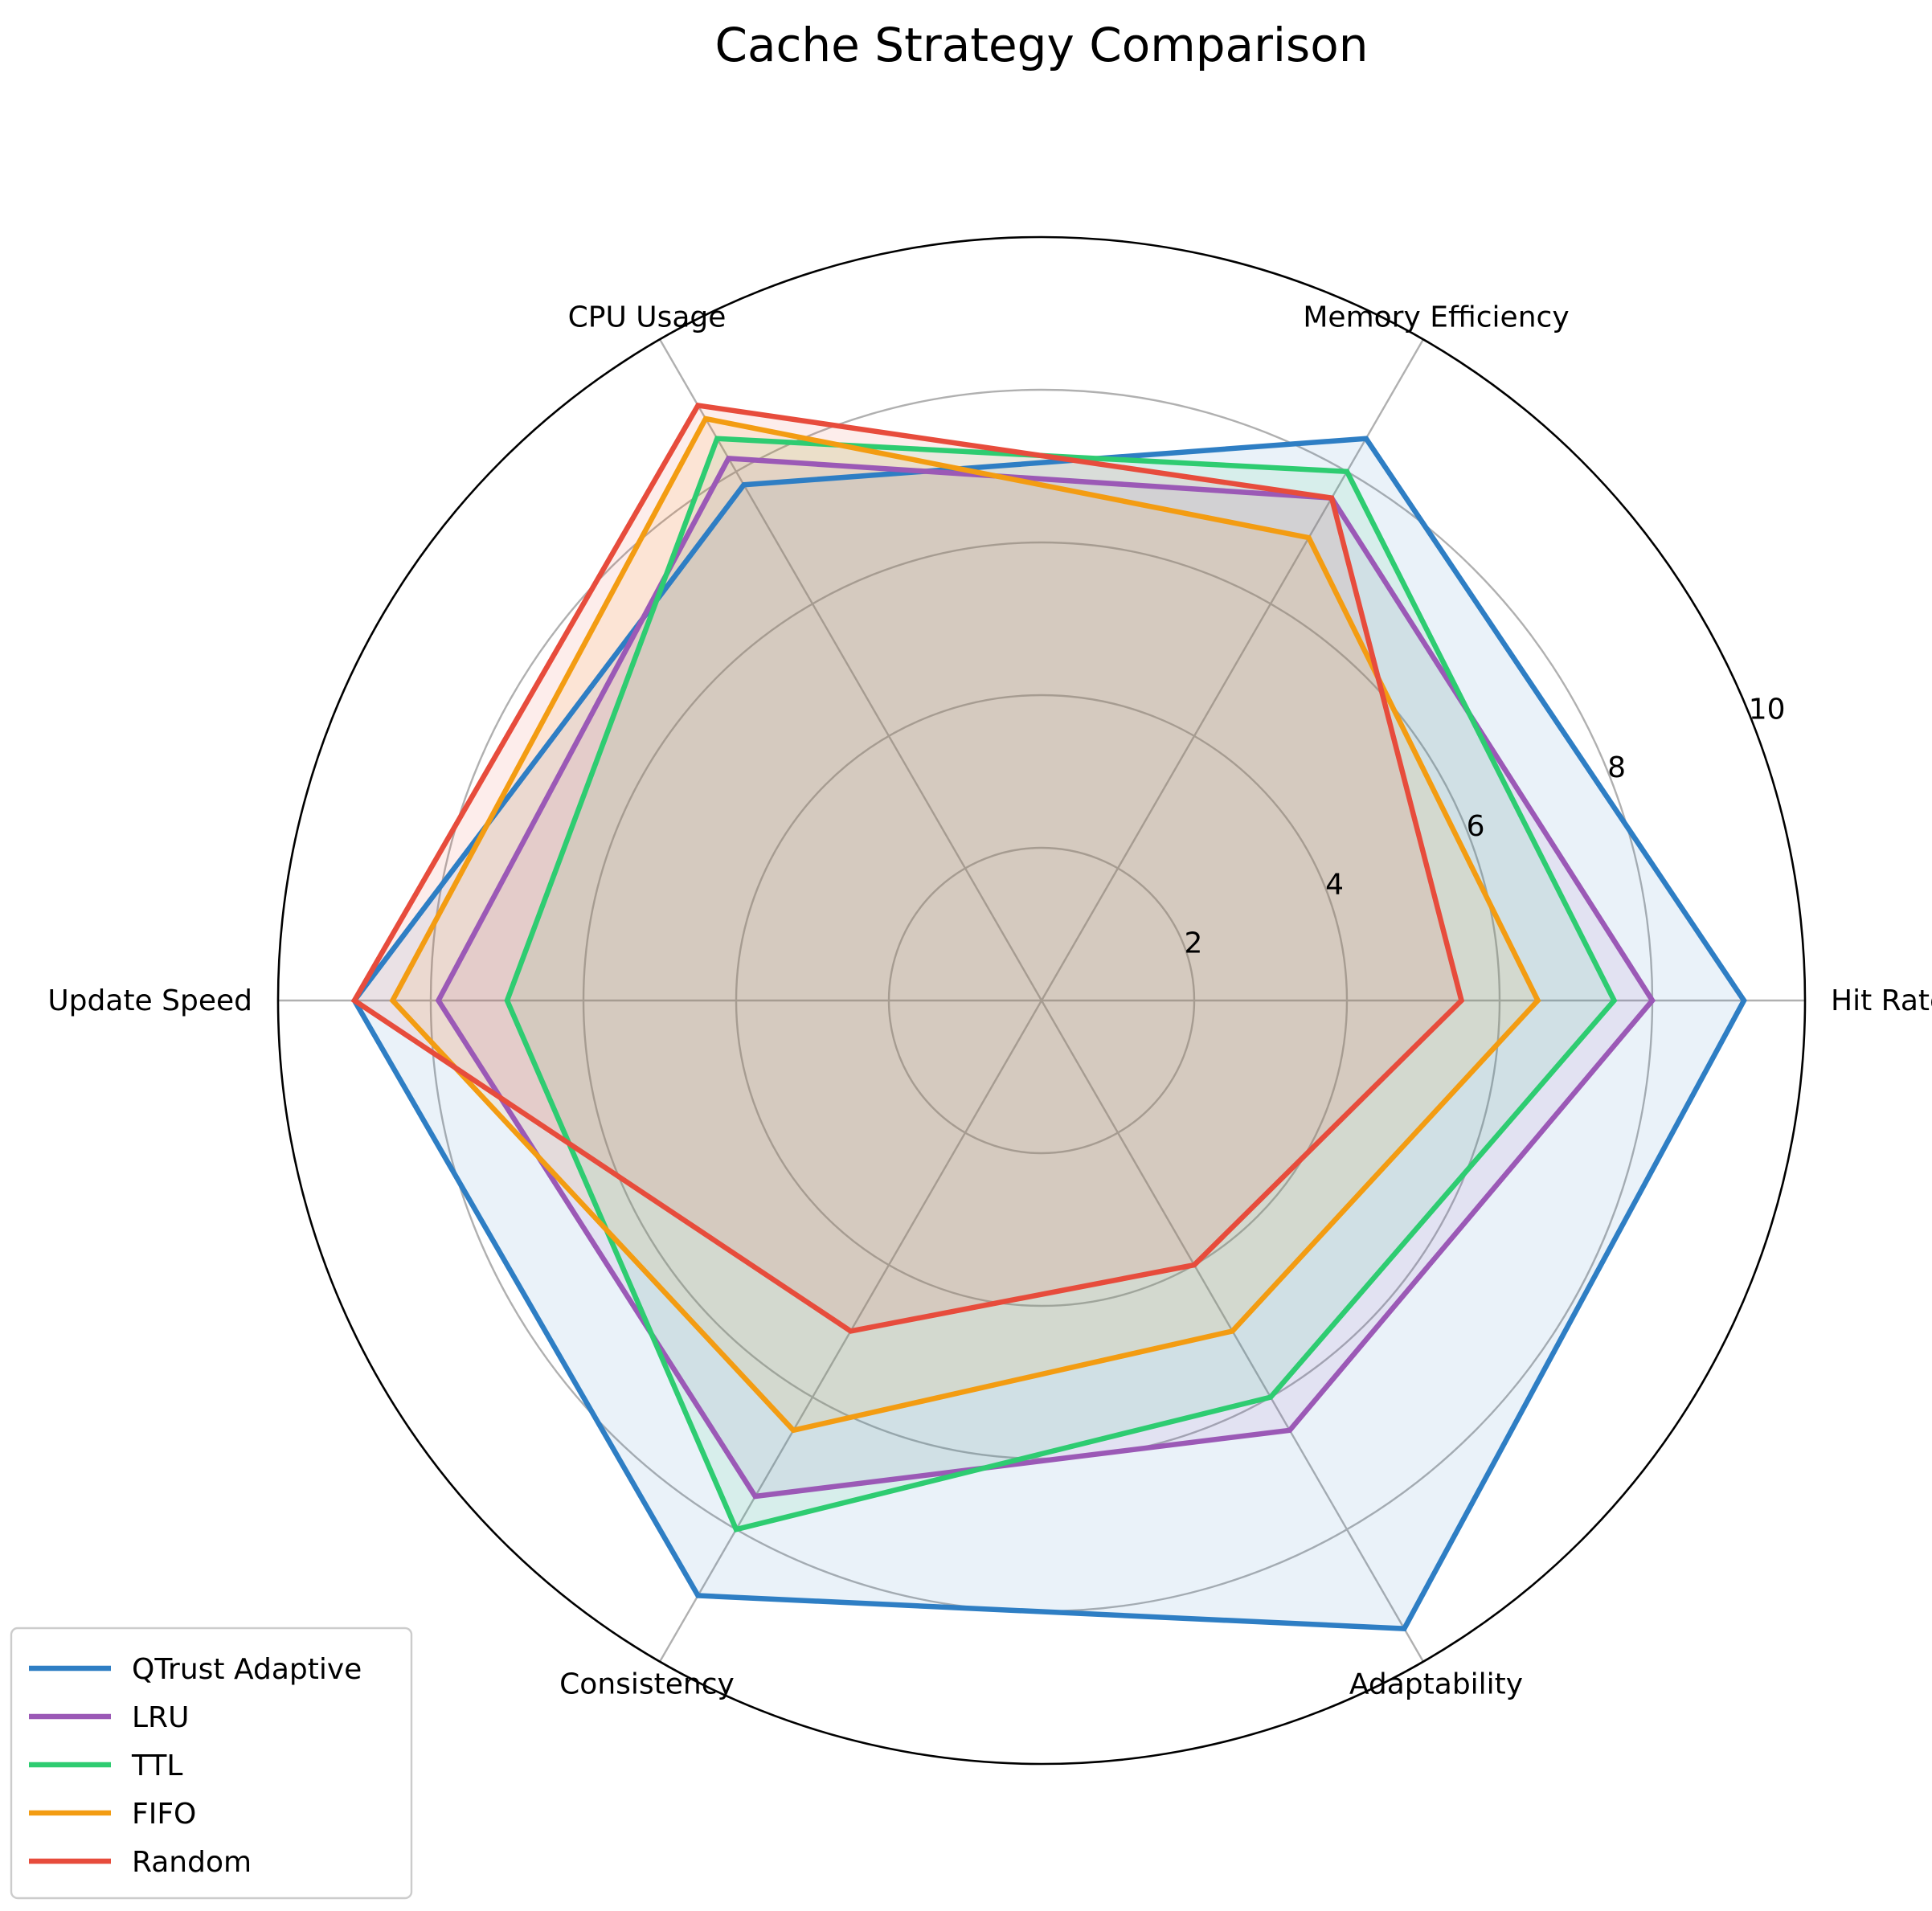 The image size is (1932, 1911). Describe the element at coordinates (1334, 886) in the screenshot. I see `radial-tick-label: 4` at that location.